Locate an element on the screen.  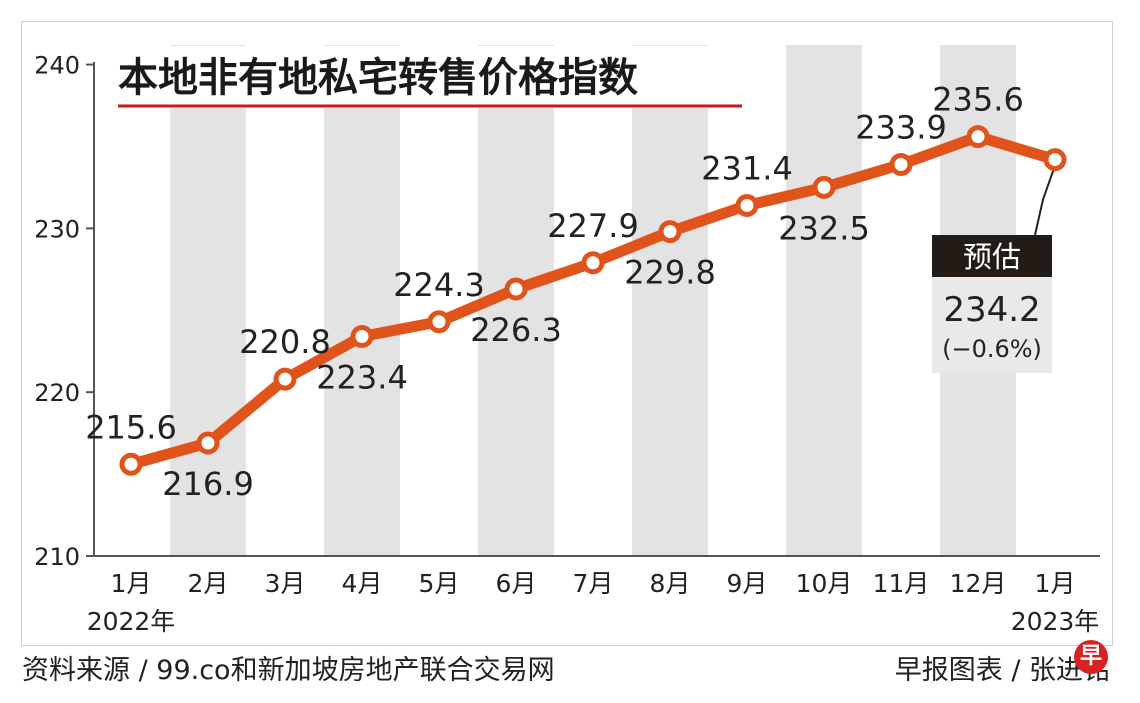
estimate-value-box is located at coordinates (992, 325).